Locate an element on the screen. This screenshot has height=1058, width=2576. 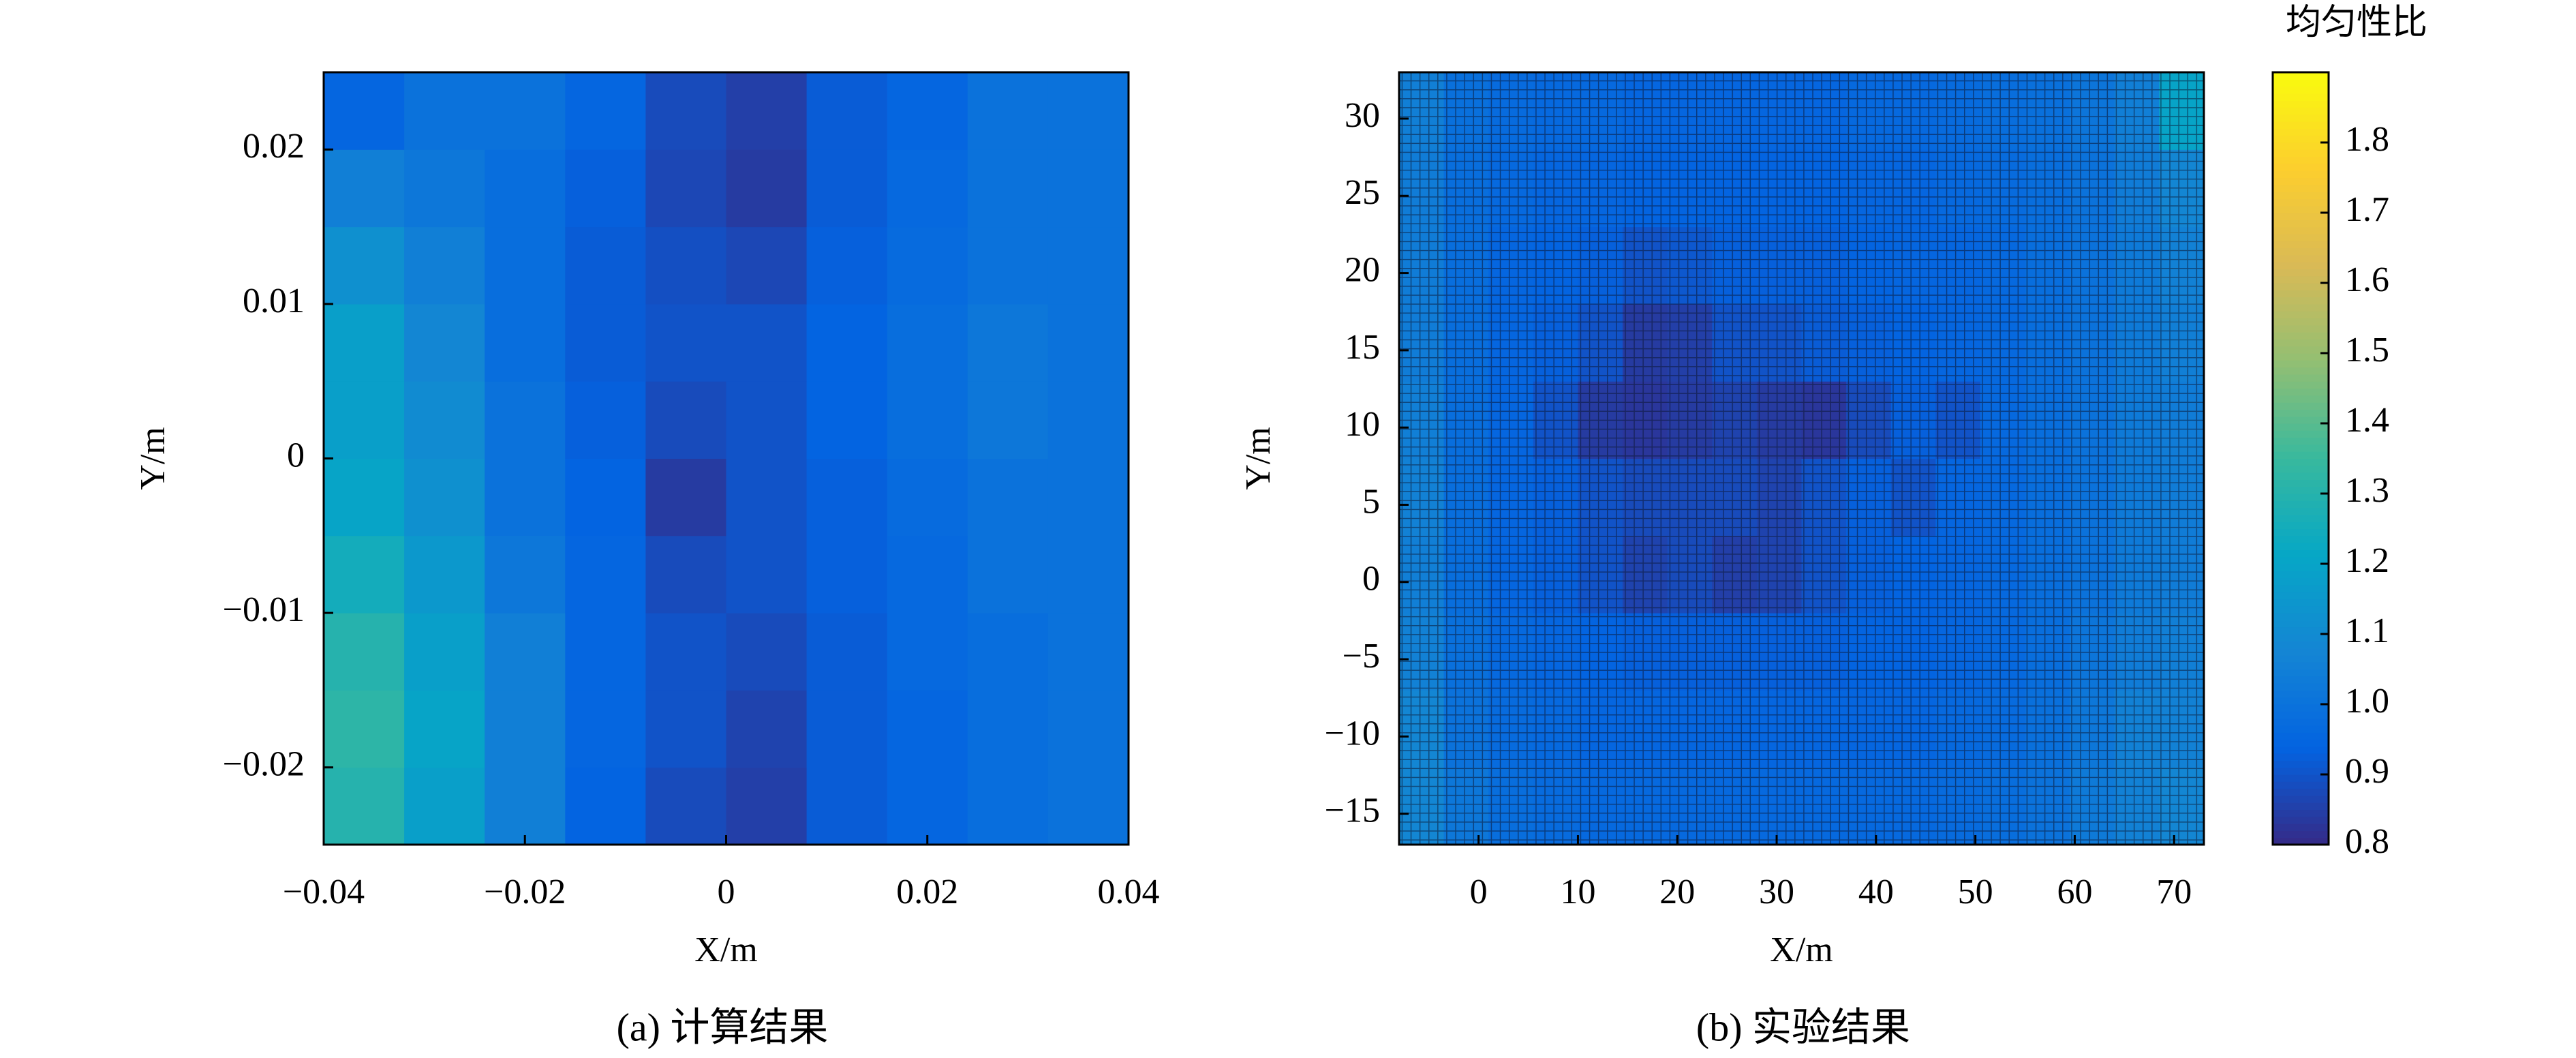
colorbar-tick-label: 1.7 is located at coordinates (2367, 209).